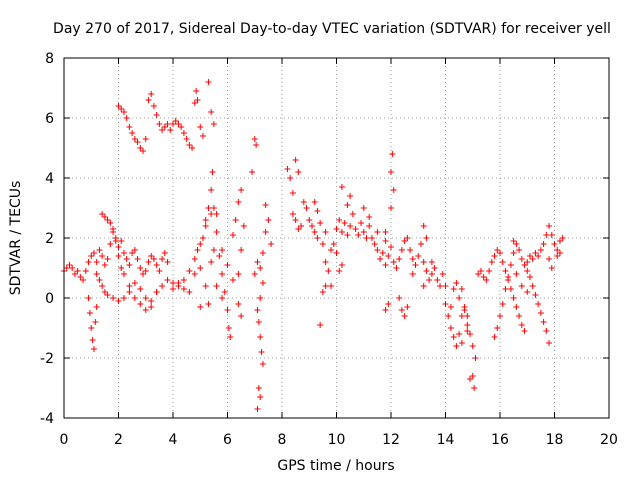 This screenshot has width=640, height=480. I want to click on y-tick-label: 6, so click(49, 119).